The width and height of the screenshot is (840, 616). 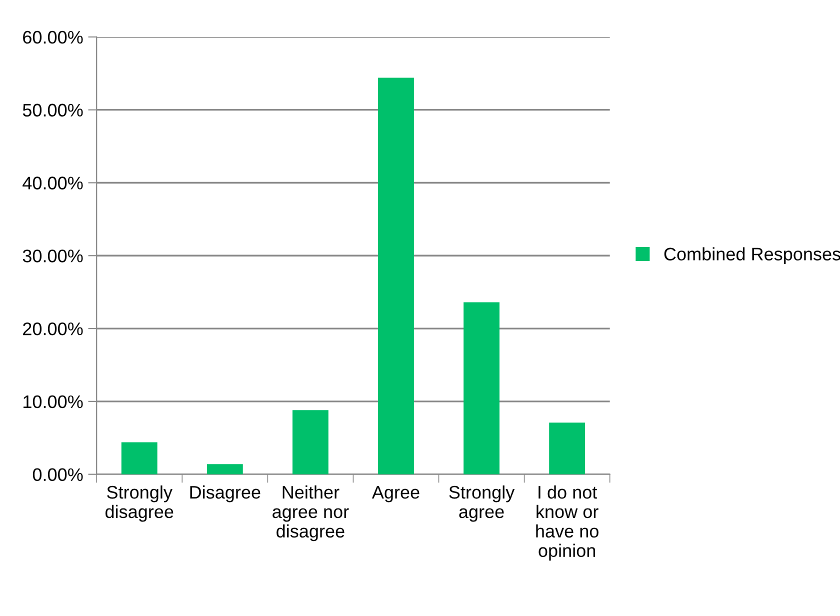 What do you see at coordinates (52, 183) in the screenshot?
I see `y-tick-label: 40.00%` at bounding box center [52, 183].